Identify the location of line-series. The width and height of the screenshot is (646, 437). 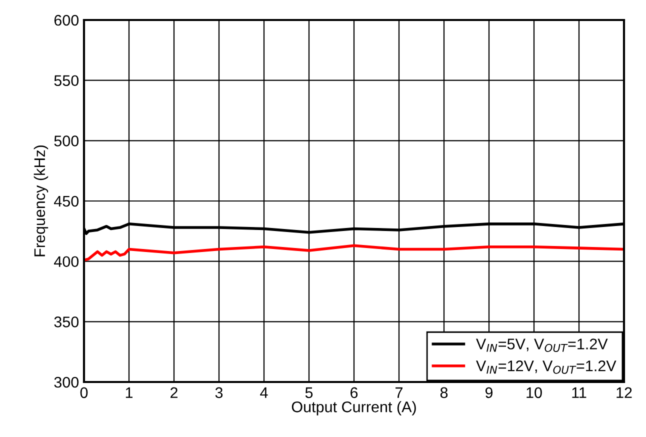
(354, 253).